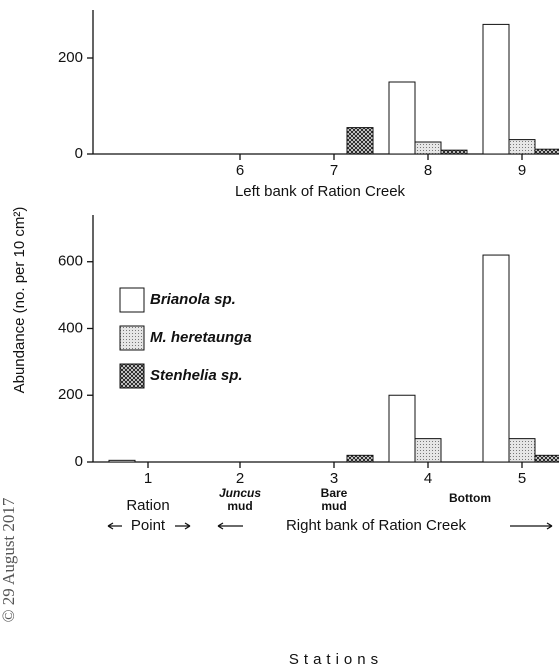 The width and height of the screenshot is (559, 671). I want to click on legend-label: M. heretaunga, so click(201, 337).